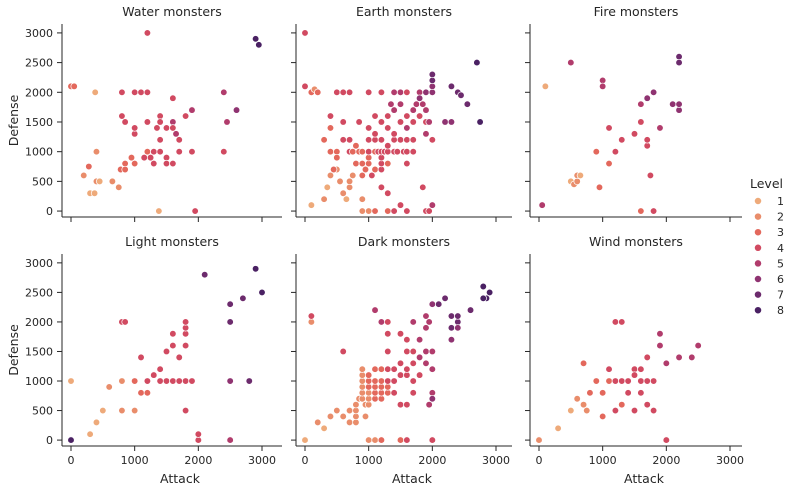  Describe the element at coordinates (262, 460) in the screenshot. I see `x-tick-label: 3000` at that location.